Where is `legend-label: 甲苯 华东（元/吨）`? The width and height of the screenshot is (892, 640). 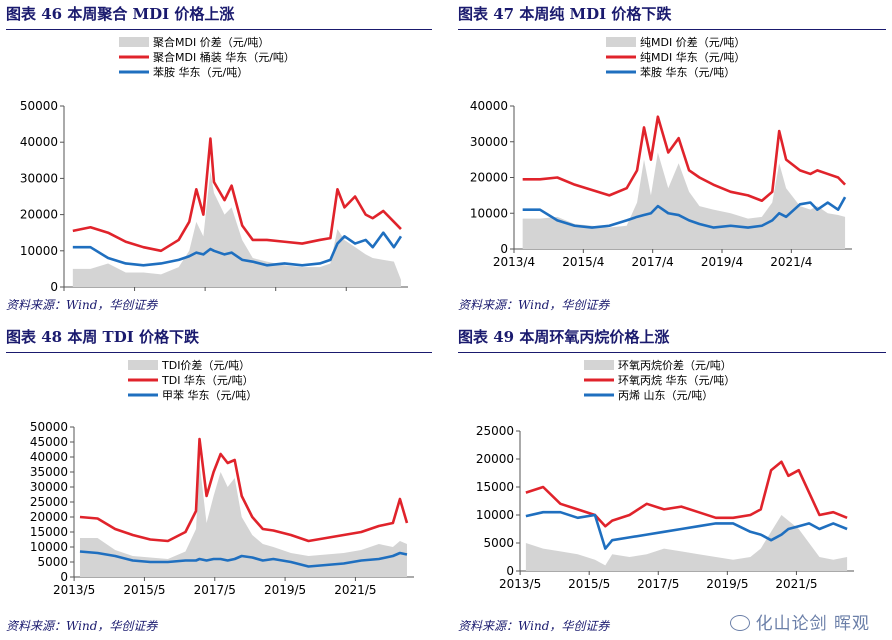 legend-label: 甲苯 华东（元/吨） is located at coordinates (209, 395).